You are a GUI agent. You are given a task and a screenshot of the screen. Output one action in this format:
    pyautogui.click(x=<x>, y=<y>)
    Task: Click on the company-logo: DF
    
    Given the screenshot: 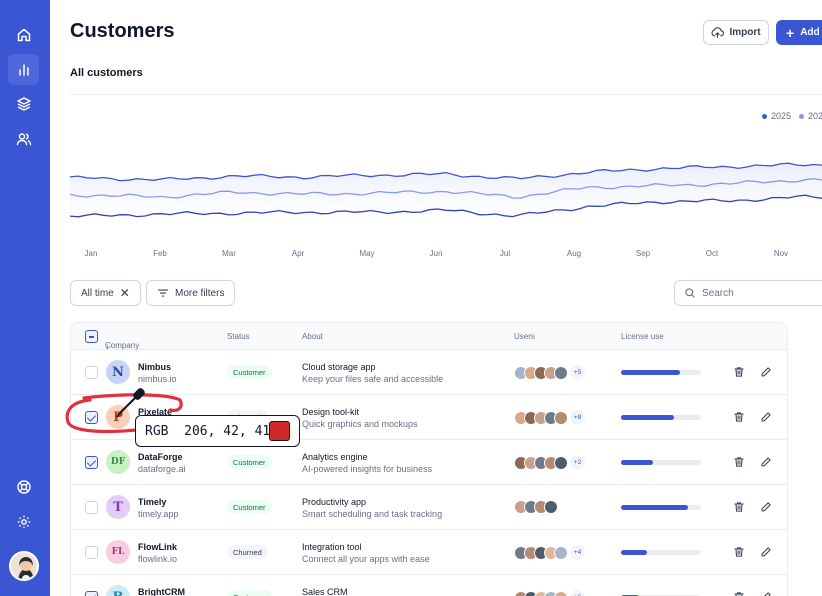 What is the action you would take?
    pyautogui.click(x=118, y=462)
    